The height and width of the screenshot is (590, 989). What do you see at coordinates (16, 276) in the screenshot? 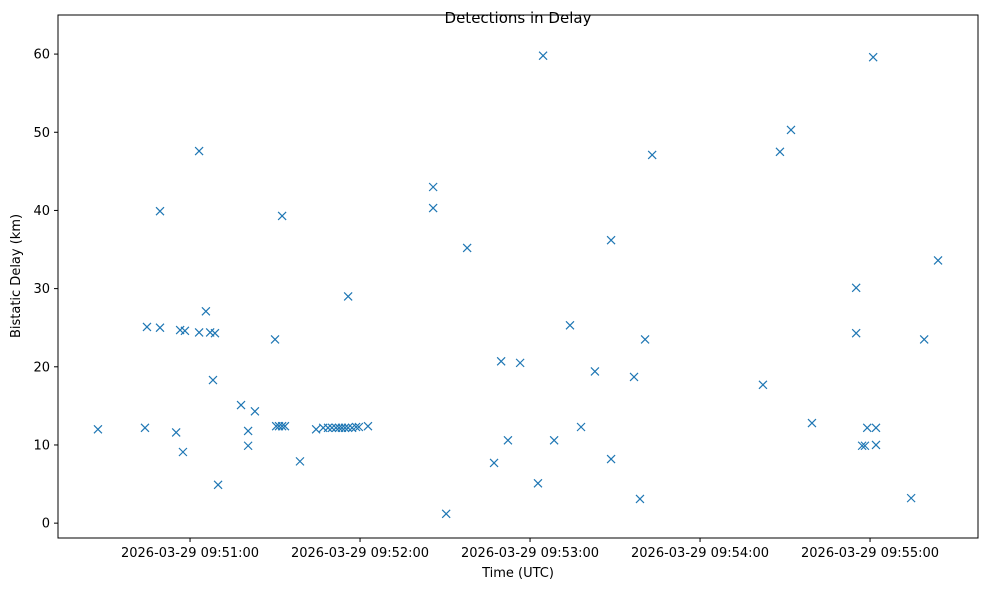
I see `y-axis-label: Bistatic Delay (km)` at bounding box center [16, 276].